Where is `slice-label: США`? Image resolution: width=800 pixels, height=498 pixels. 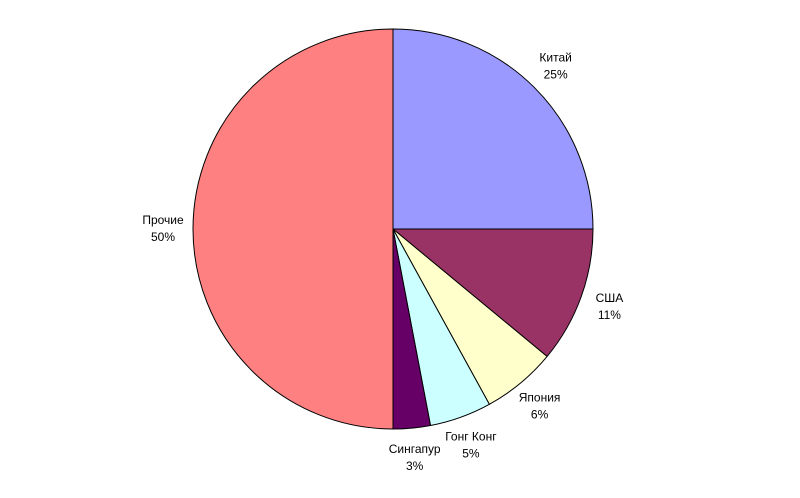
slice-label: США is located at coordinates (610, 298).